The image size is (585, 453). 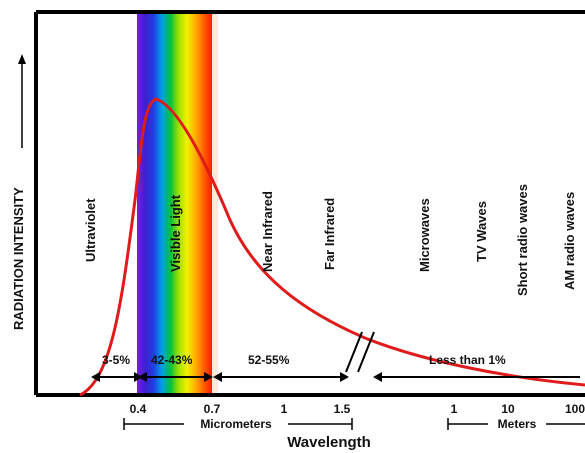 I want to click on visible-spectrum-band, so click(x=174, y=203).